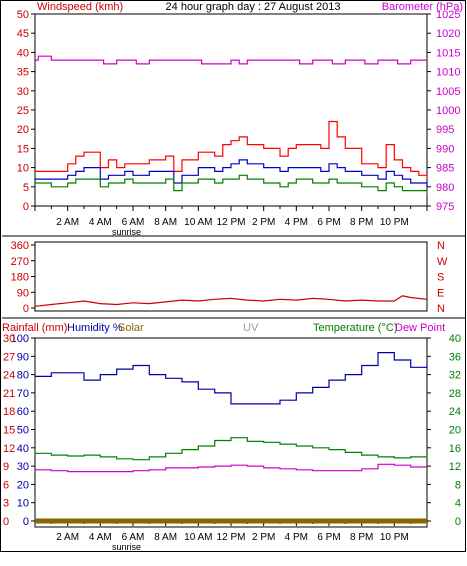 The image size is (467, 566). I want to click on humidity-series-line, so click(231, 378).